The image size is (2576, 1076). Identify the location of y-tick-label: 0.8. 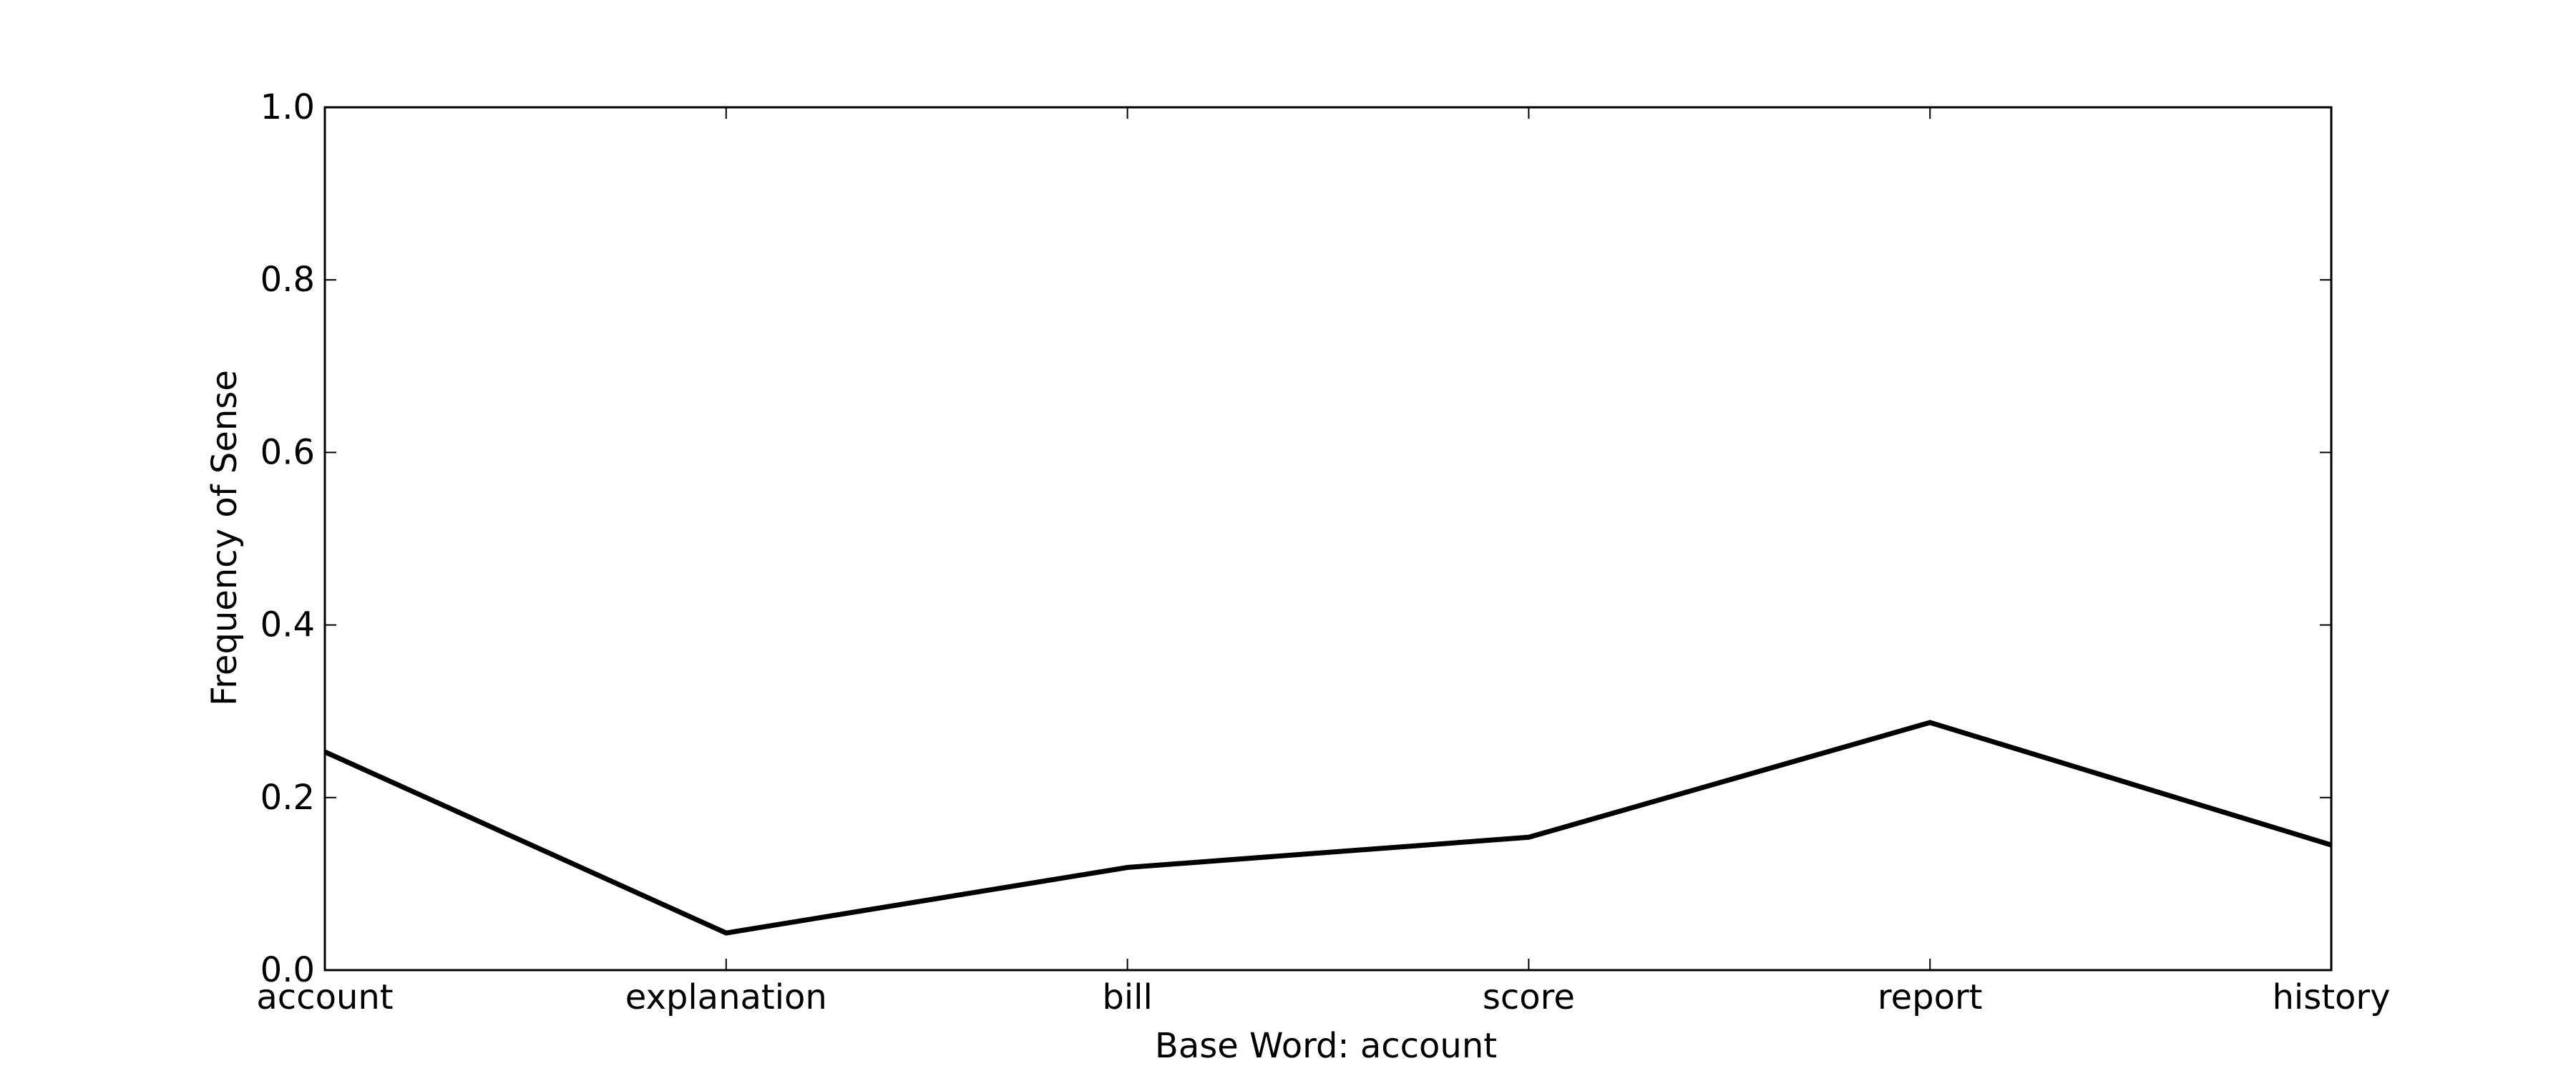
(287, 280).